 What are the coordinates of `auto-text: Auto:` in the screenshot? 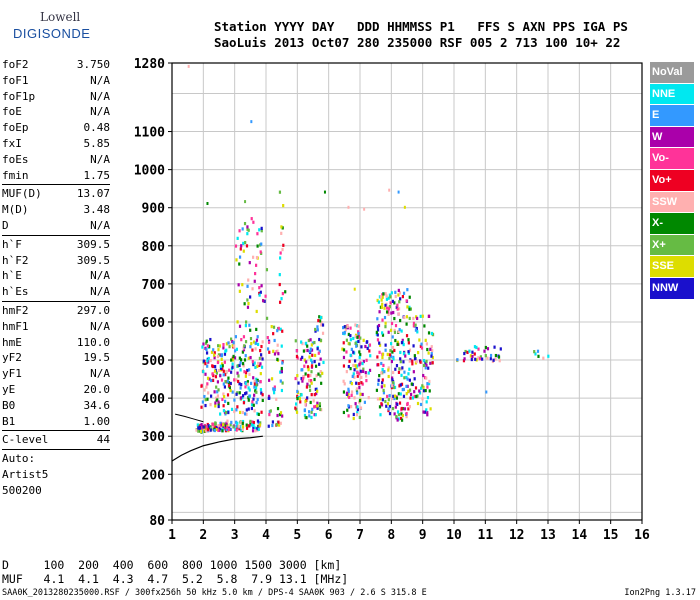 It's located at (19, 459).